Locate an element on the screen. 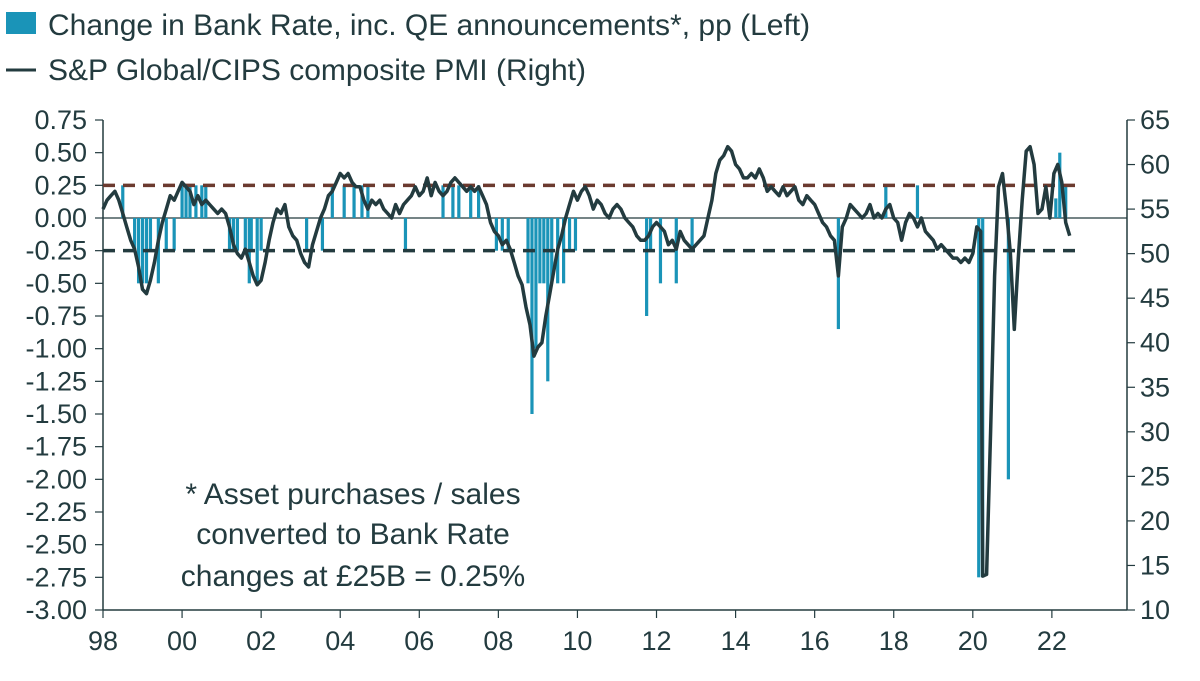  right-tick-label: 35 is located at coordinates (1155, 387).